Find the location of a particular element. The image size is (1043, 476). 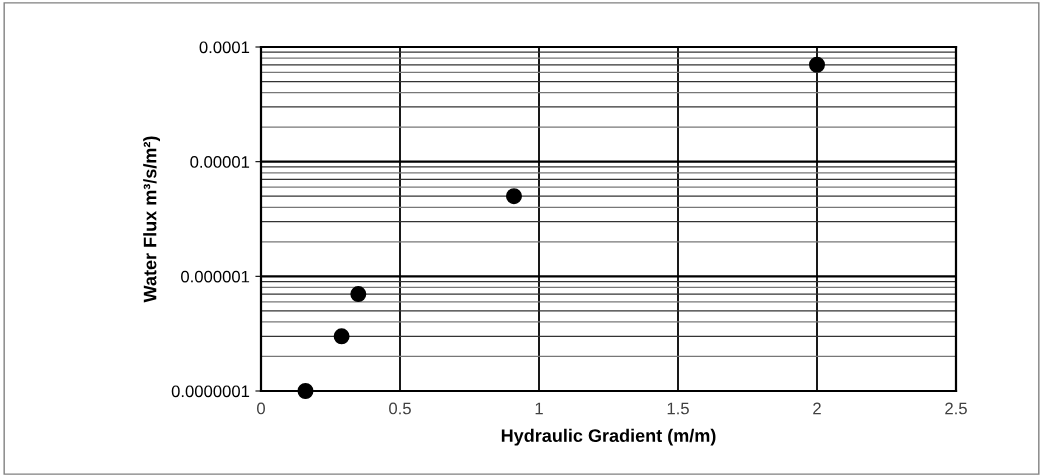

x-tick-label: 2.5 is located at coordinates (956, 408).